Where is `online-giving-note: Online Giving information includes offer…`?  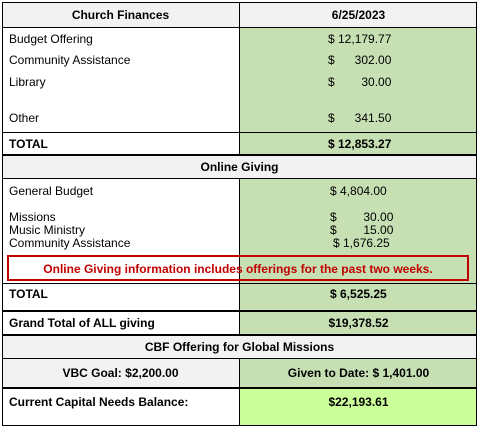
online-giving-note: Online Giving information includes offer… is located at coordinates (238, 268).